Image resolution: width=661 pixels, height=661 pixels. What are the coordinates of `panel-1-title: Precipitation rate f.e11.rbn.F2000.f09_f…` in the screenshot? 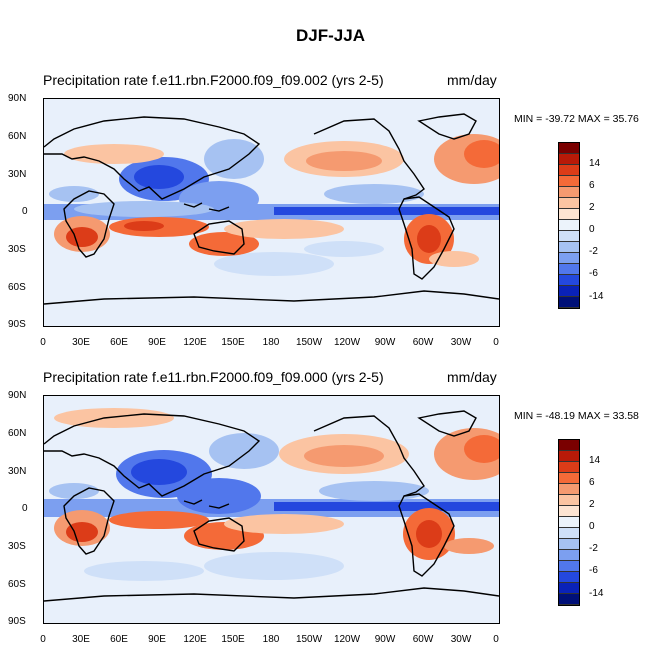 It's located at (213, 80).